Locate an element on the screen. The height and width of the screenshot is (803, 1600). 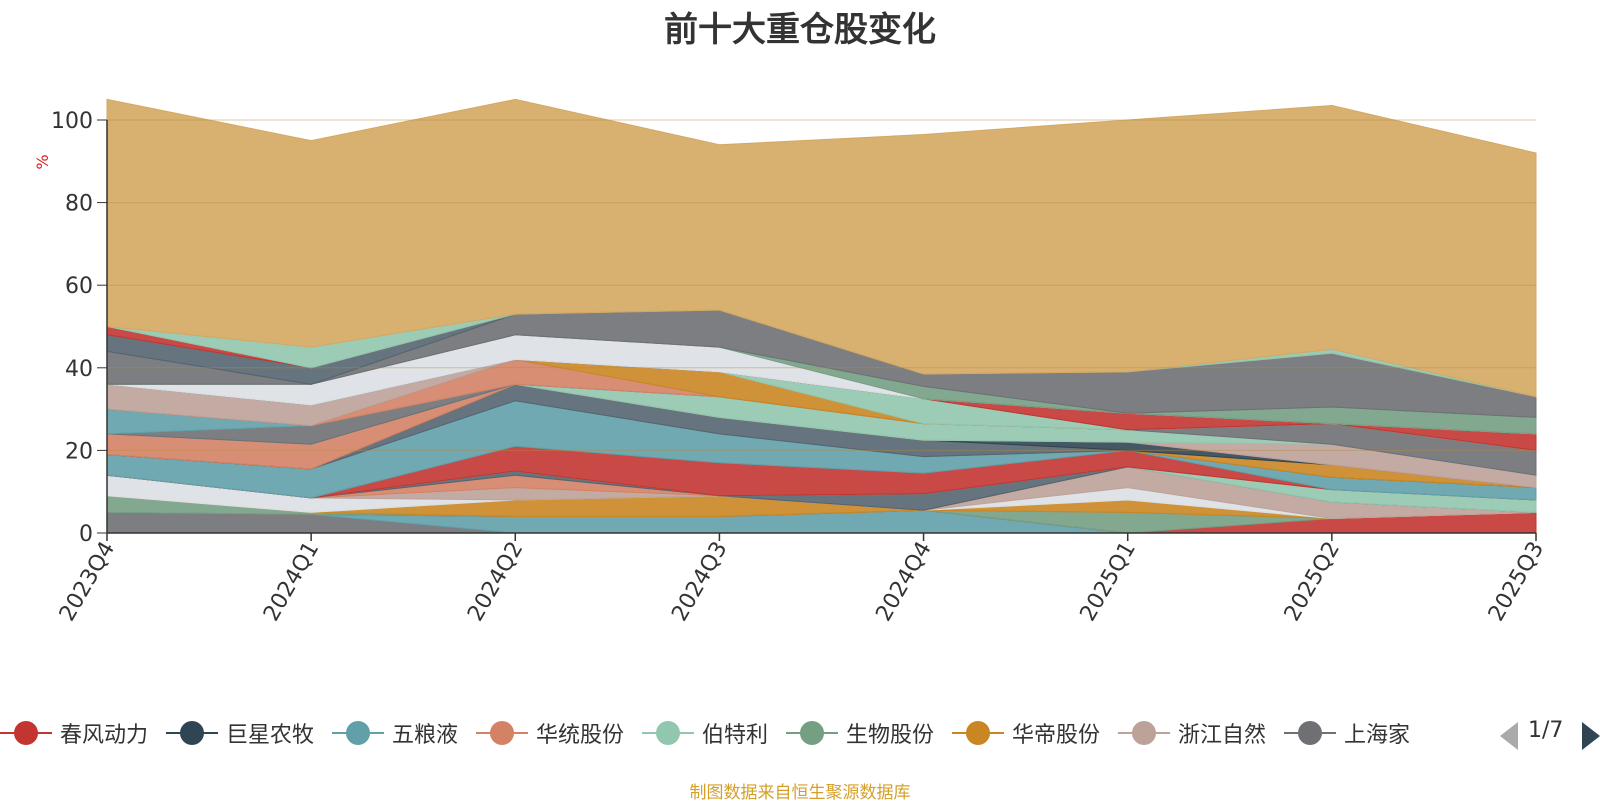
legend-label: 五粮液 is located at coordinates (425, 735).